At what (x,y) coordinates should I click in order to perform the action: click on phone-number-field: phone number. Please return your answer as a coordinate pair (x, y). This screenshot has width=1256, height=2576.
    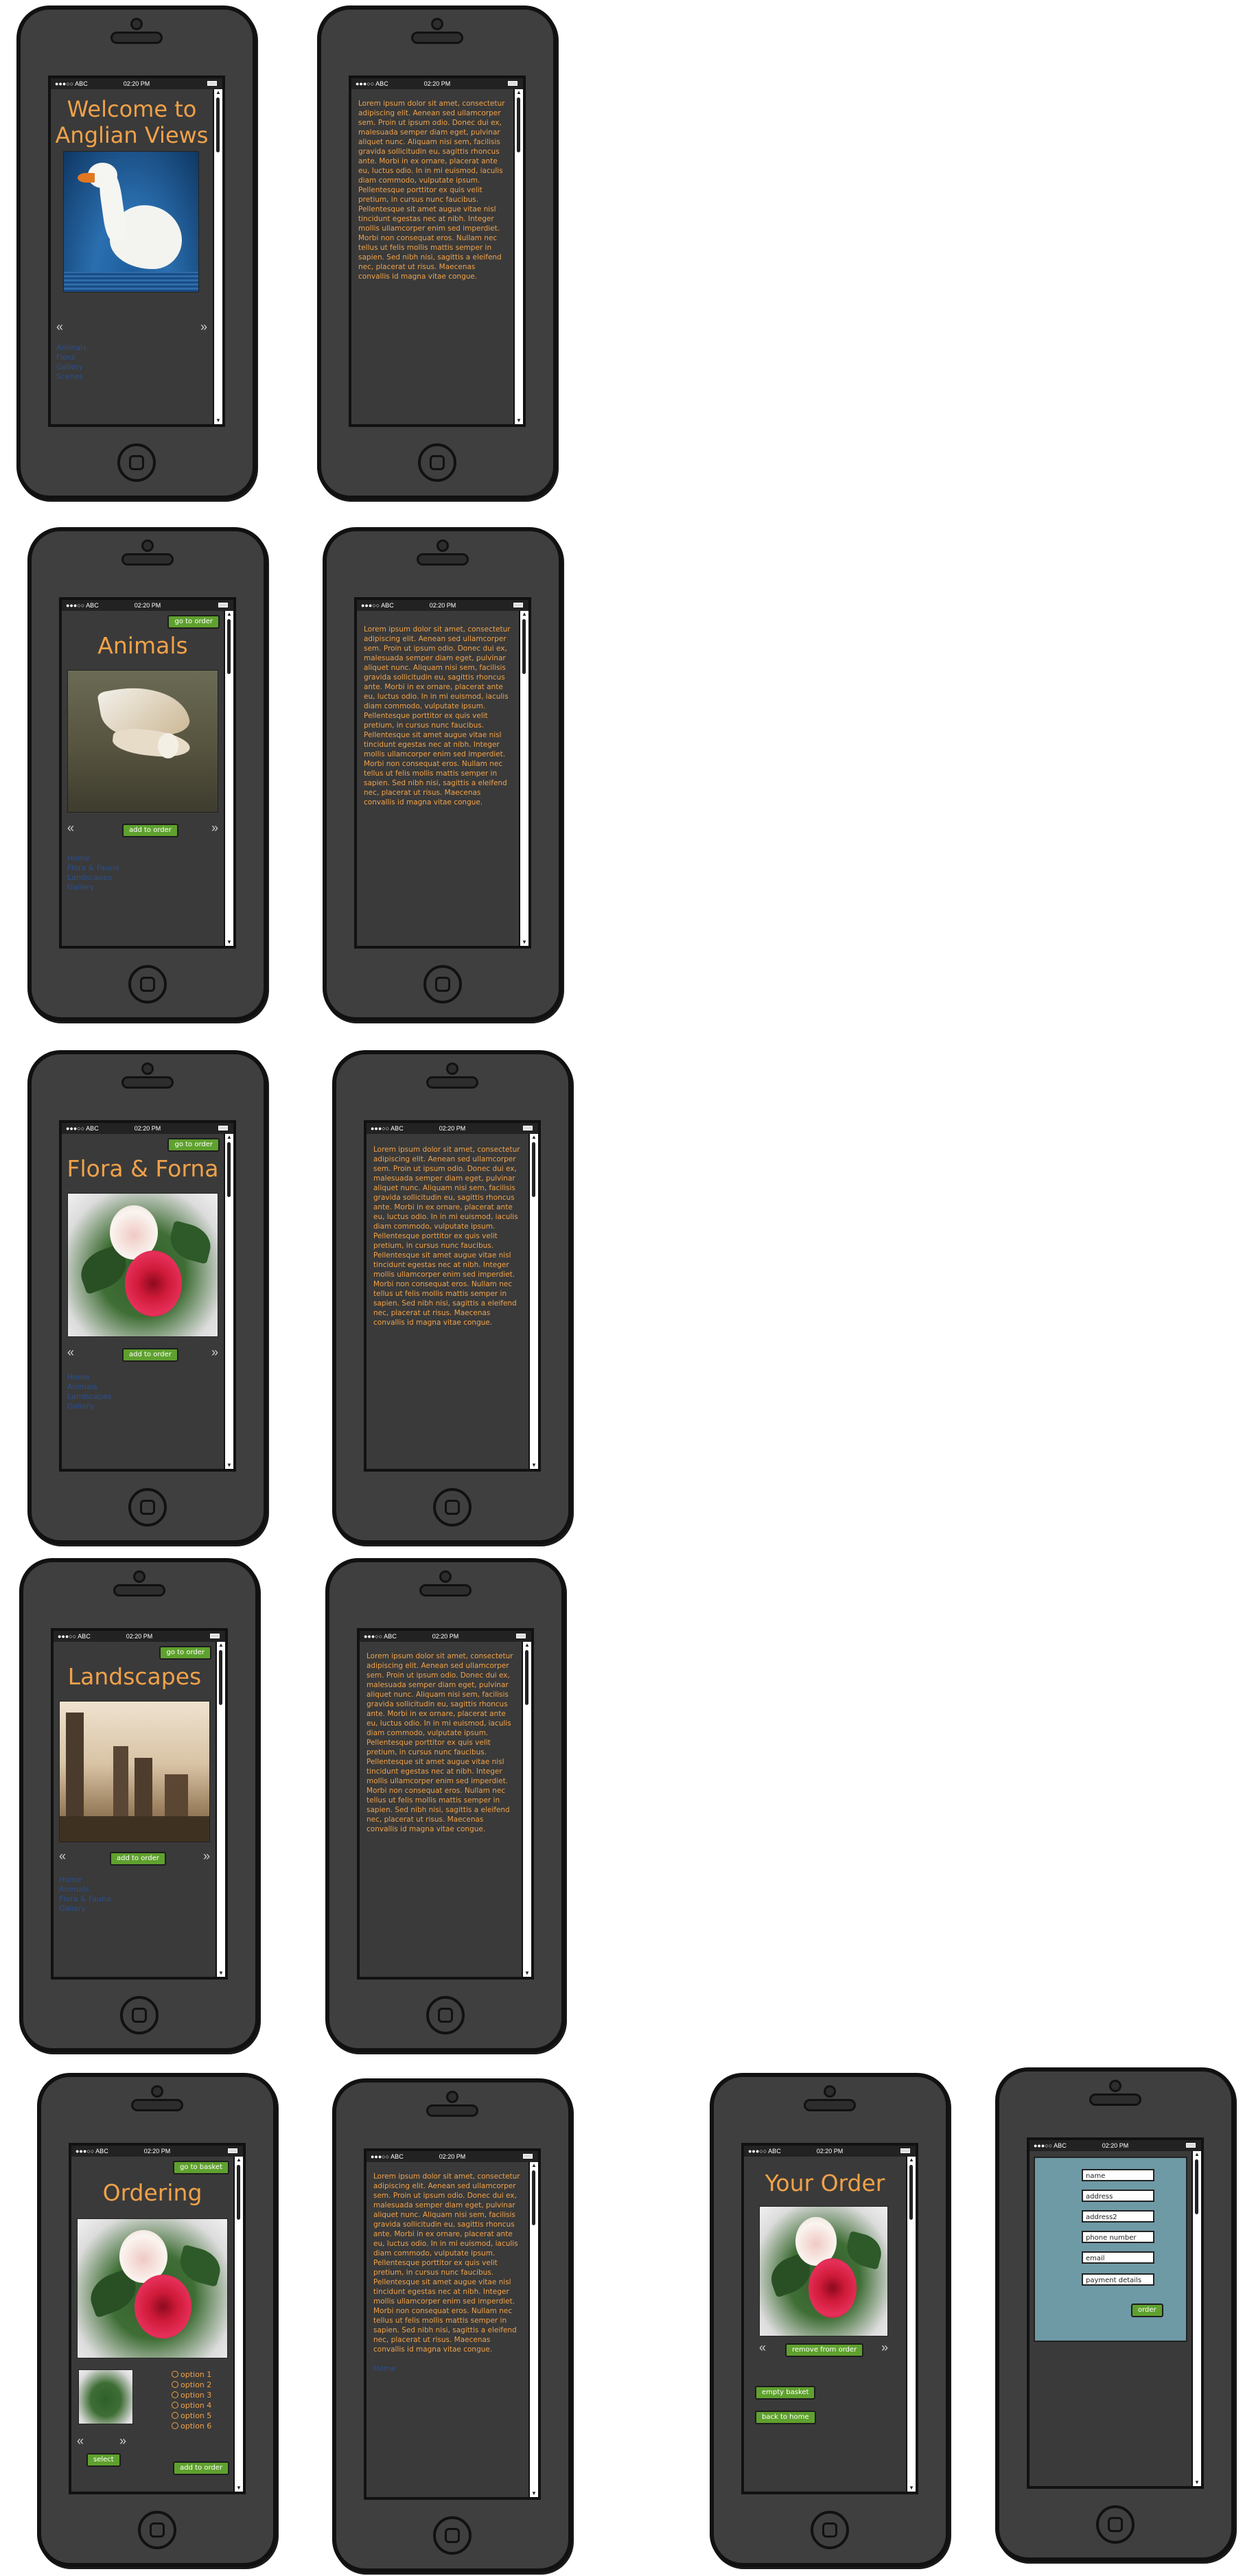
    Looking at the image, I should click on (1118, 2237).